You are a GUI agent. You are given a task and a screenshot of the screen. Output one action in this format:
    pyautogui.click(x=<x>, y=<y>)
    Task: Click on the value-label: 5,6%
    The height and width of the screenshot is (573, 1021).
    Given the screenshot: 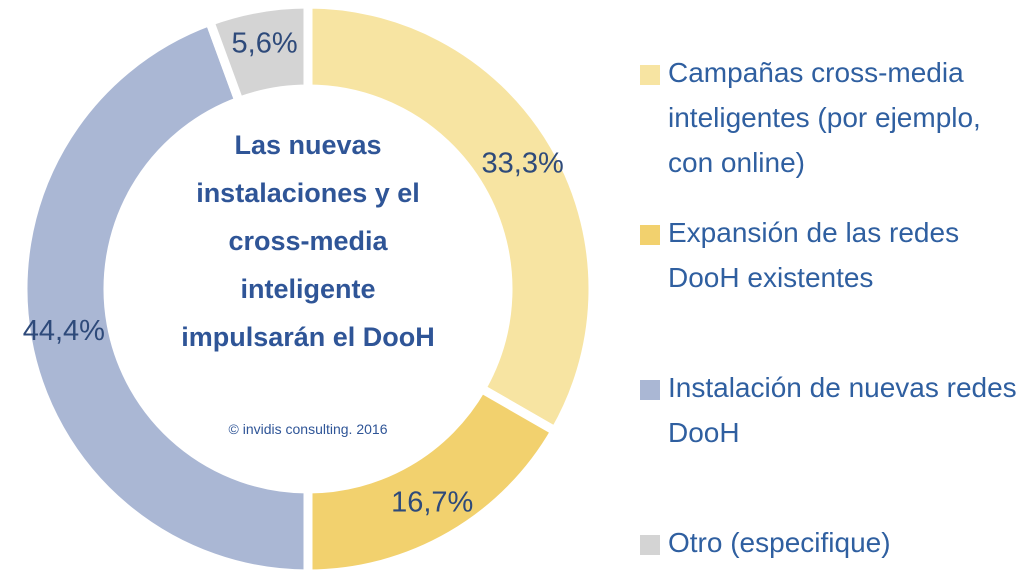 What is the action you would take?
    pyautogui.click(x=265, y=43)
    